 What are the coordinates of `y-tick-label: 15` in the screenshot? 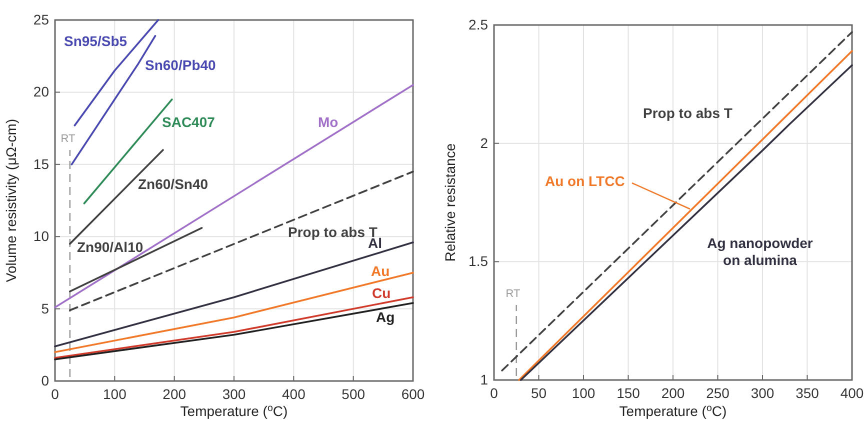 It's located at (41, 164).